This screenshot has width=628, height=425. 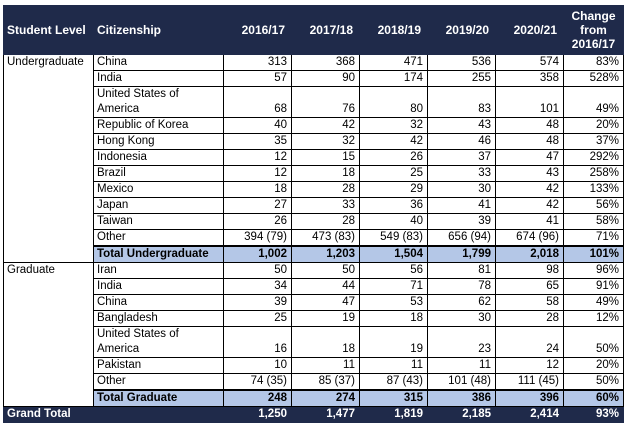 What do you see at coordinates (257, 102) in the screenshot?
I see `value-cell: 68` at bounding box center [257, 102].